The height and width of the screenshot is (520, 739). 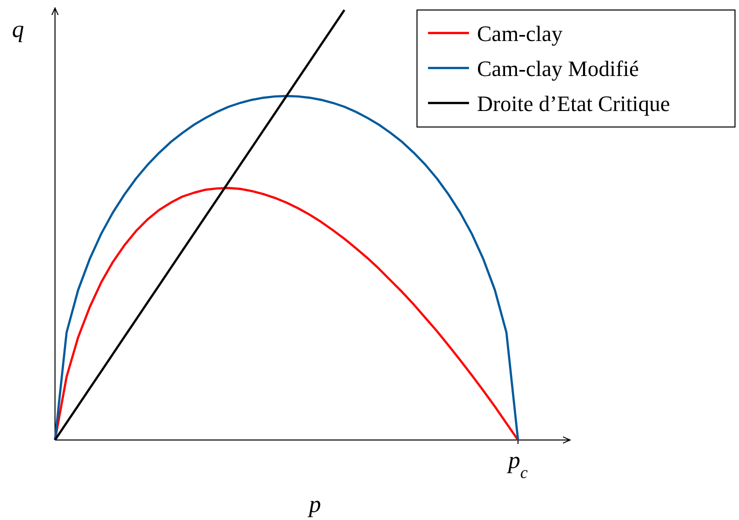 I want to click on text: p$_{c}$, so click(x=517, y=465).